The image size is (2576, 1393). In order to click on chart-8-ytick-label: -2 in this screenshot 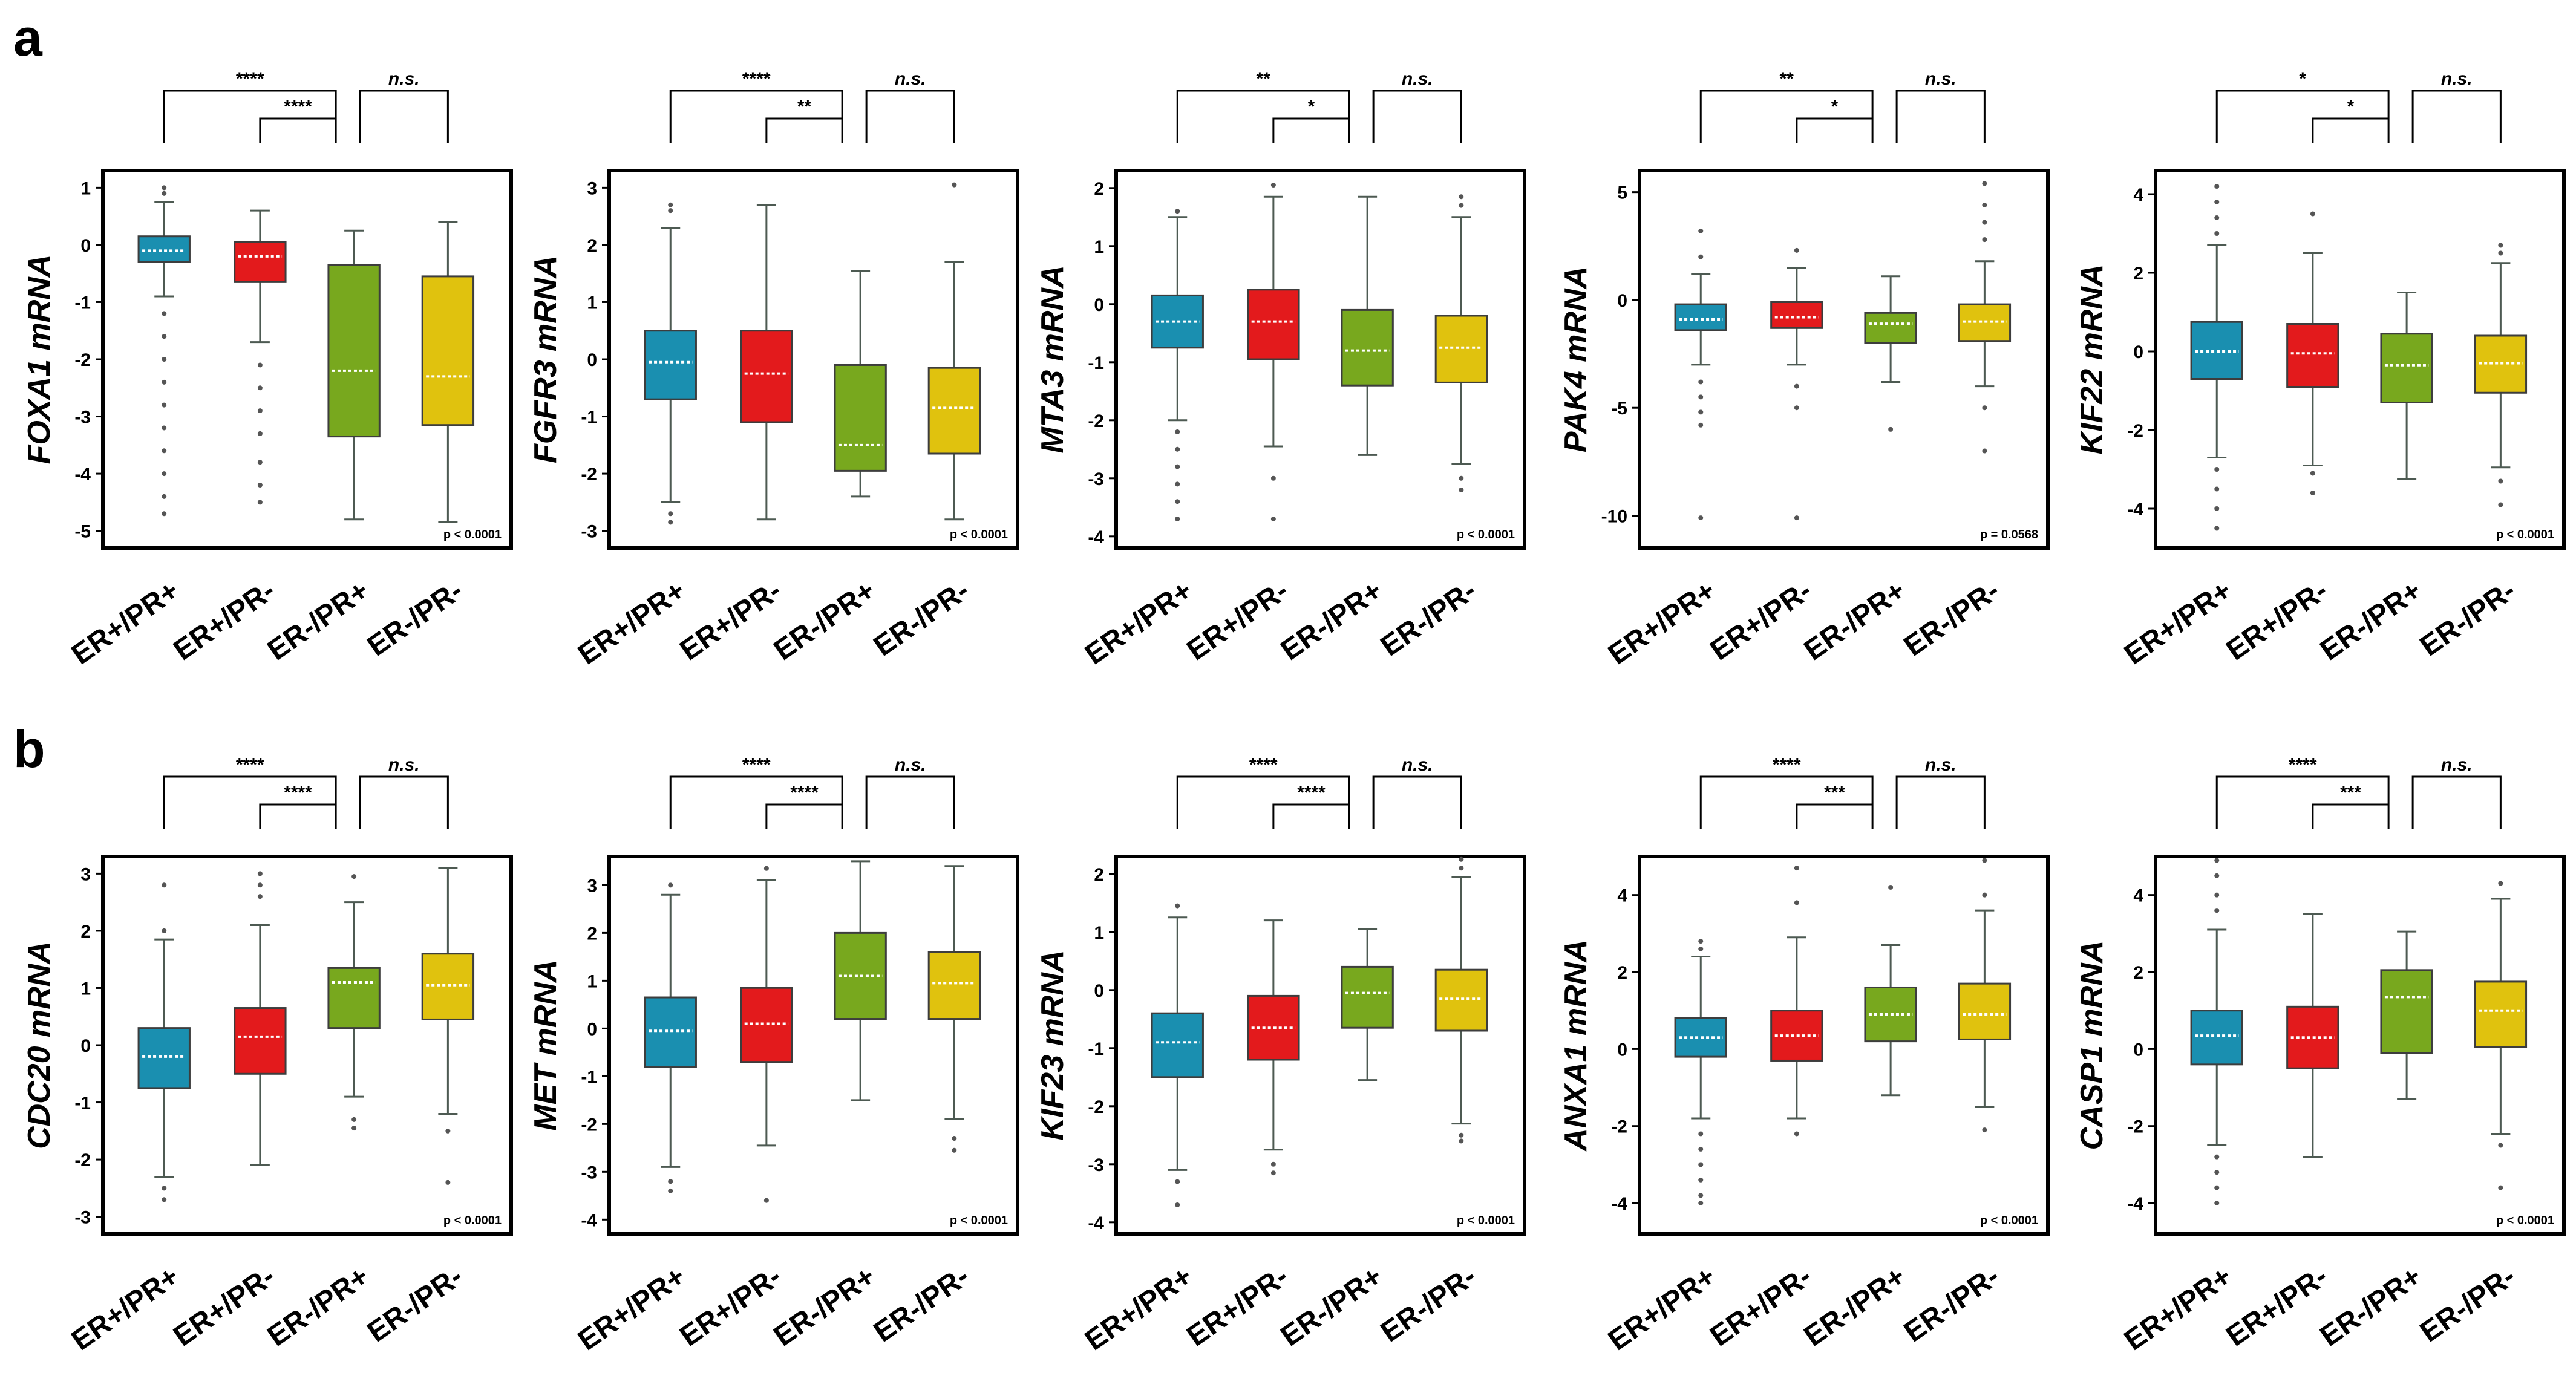, I will do `click(1096, 1107)`.